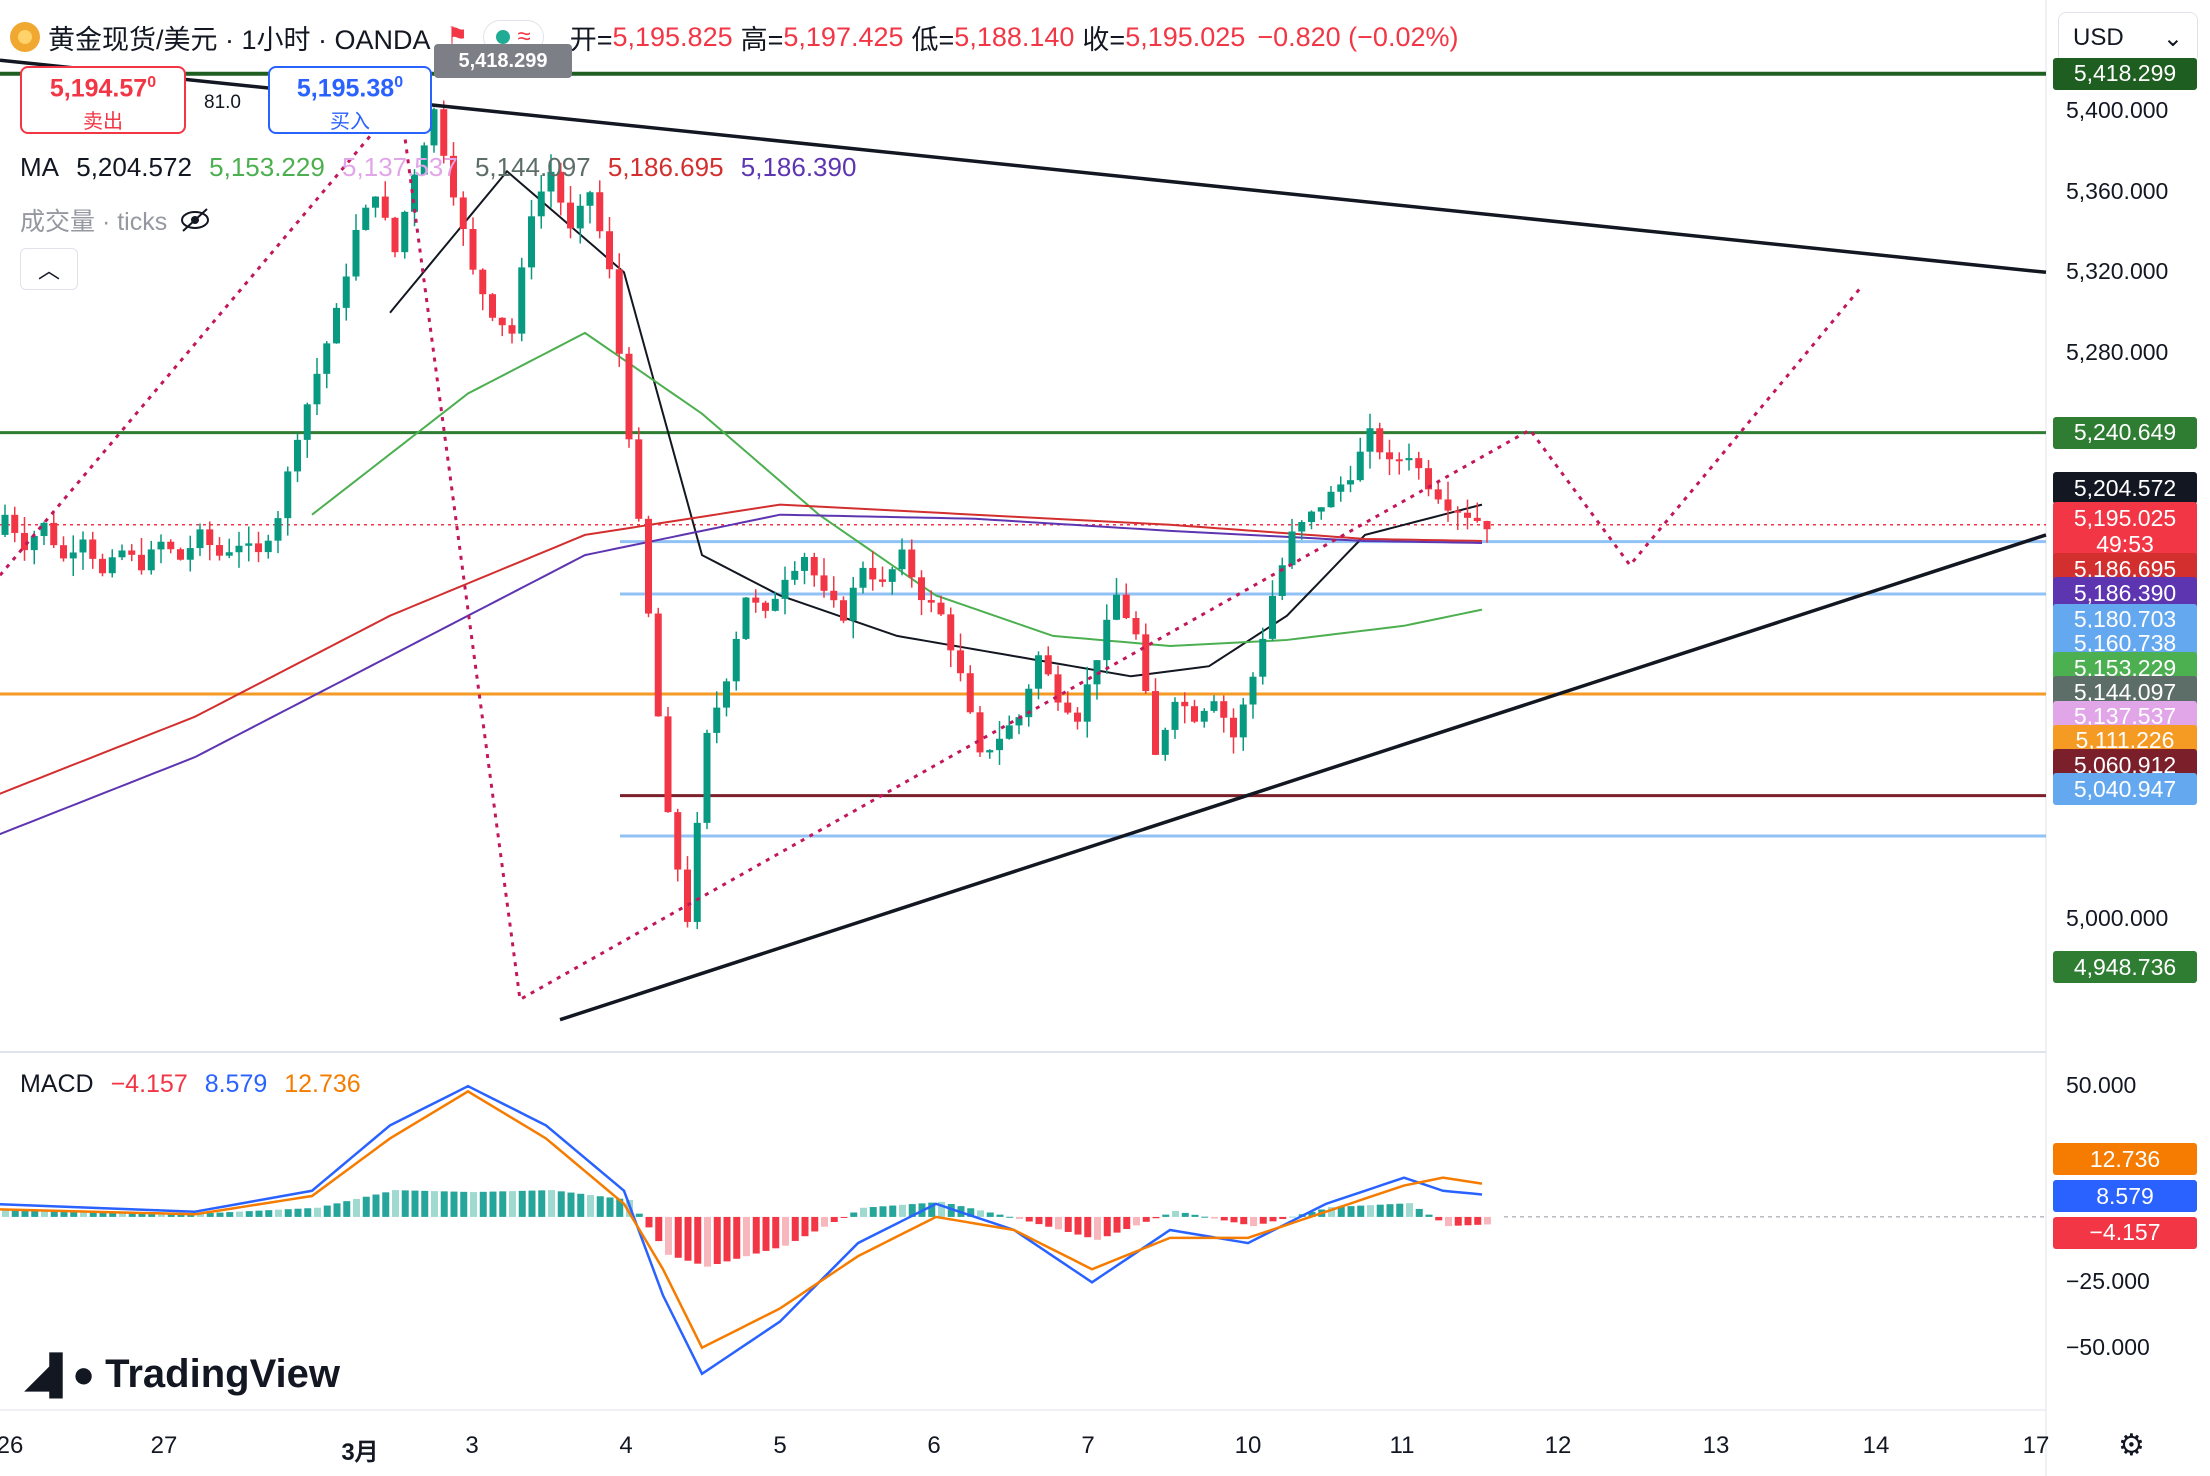 This screenshot has width=2210, height=1476. What do you see at coordinates (239, 39) in the screenshot?
I see `symbol-title: 黄金现货/美元 · 1小时 · OANDA` at bounding box center [239, 39].